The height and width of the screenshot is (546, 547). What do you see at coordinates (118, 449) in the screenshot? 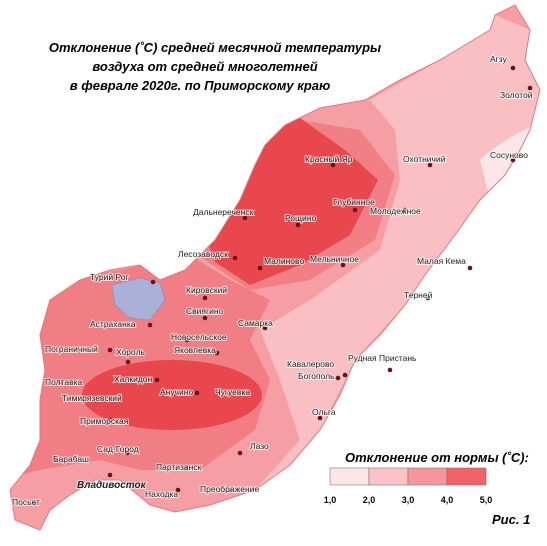
I see `city-label: Сад-Город` at bounding box center [118, 449].